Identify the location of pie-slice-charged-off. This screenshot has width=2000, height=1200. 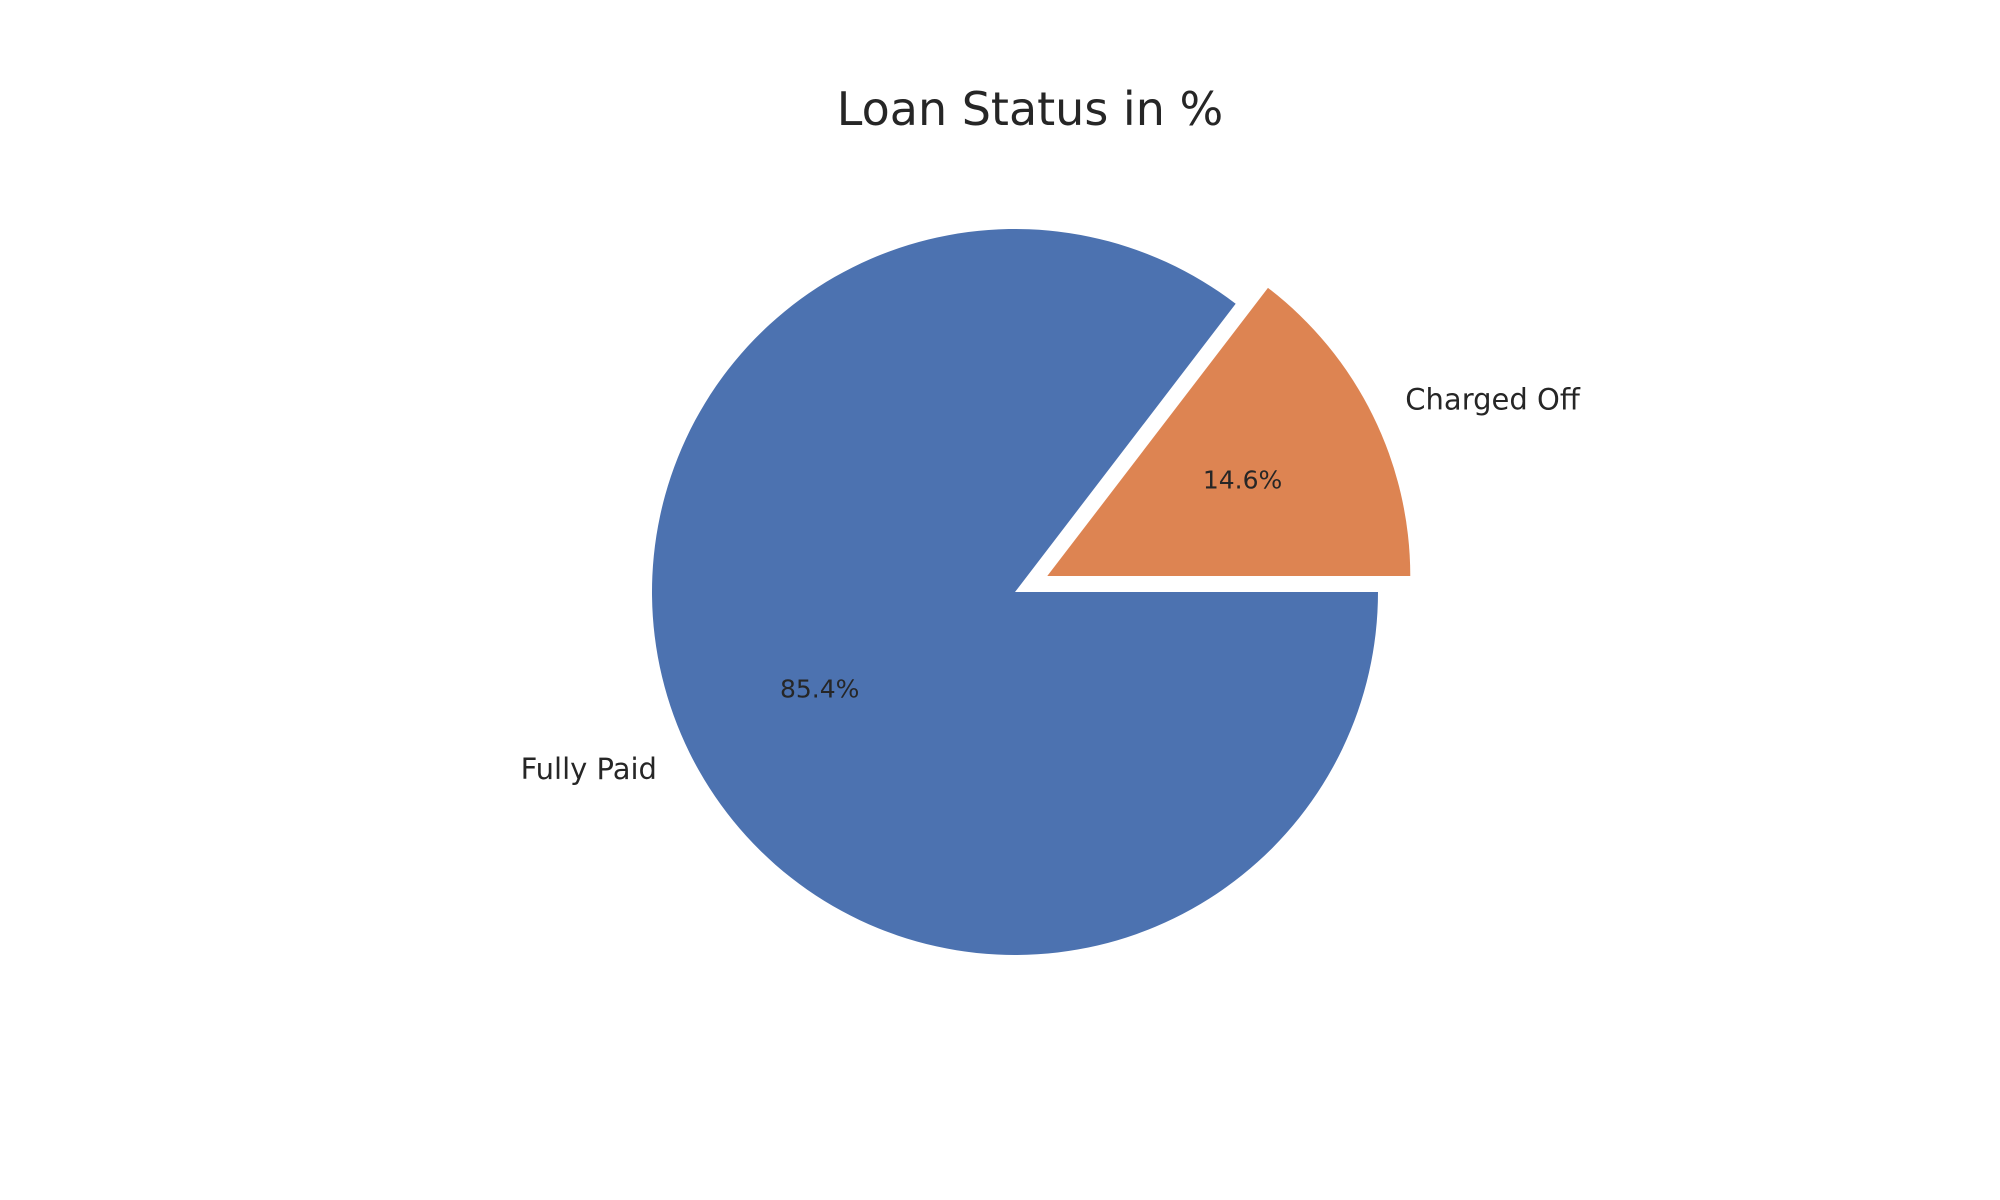
(1229, 432).